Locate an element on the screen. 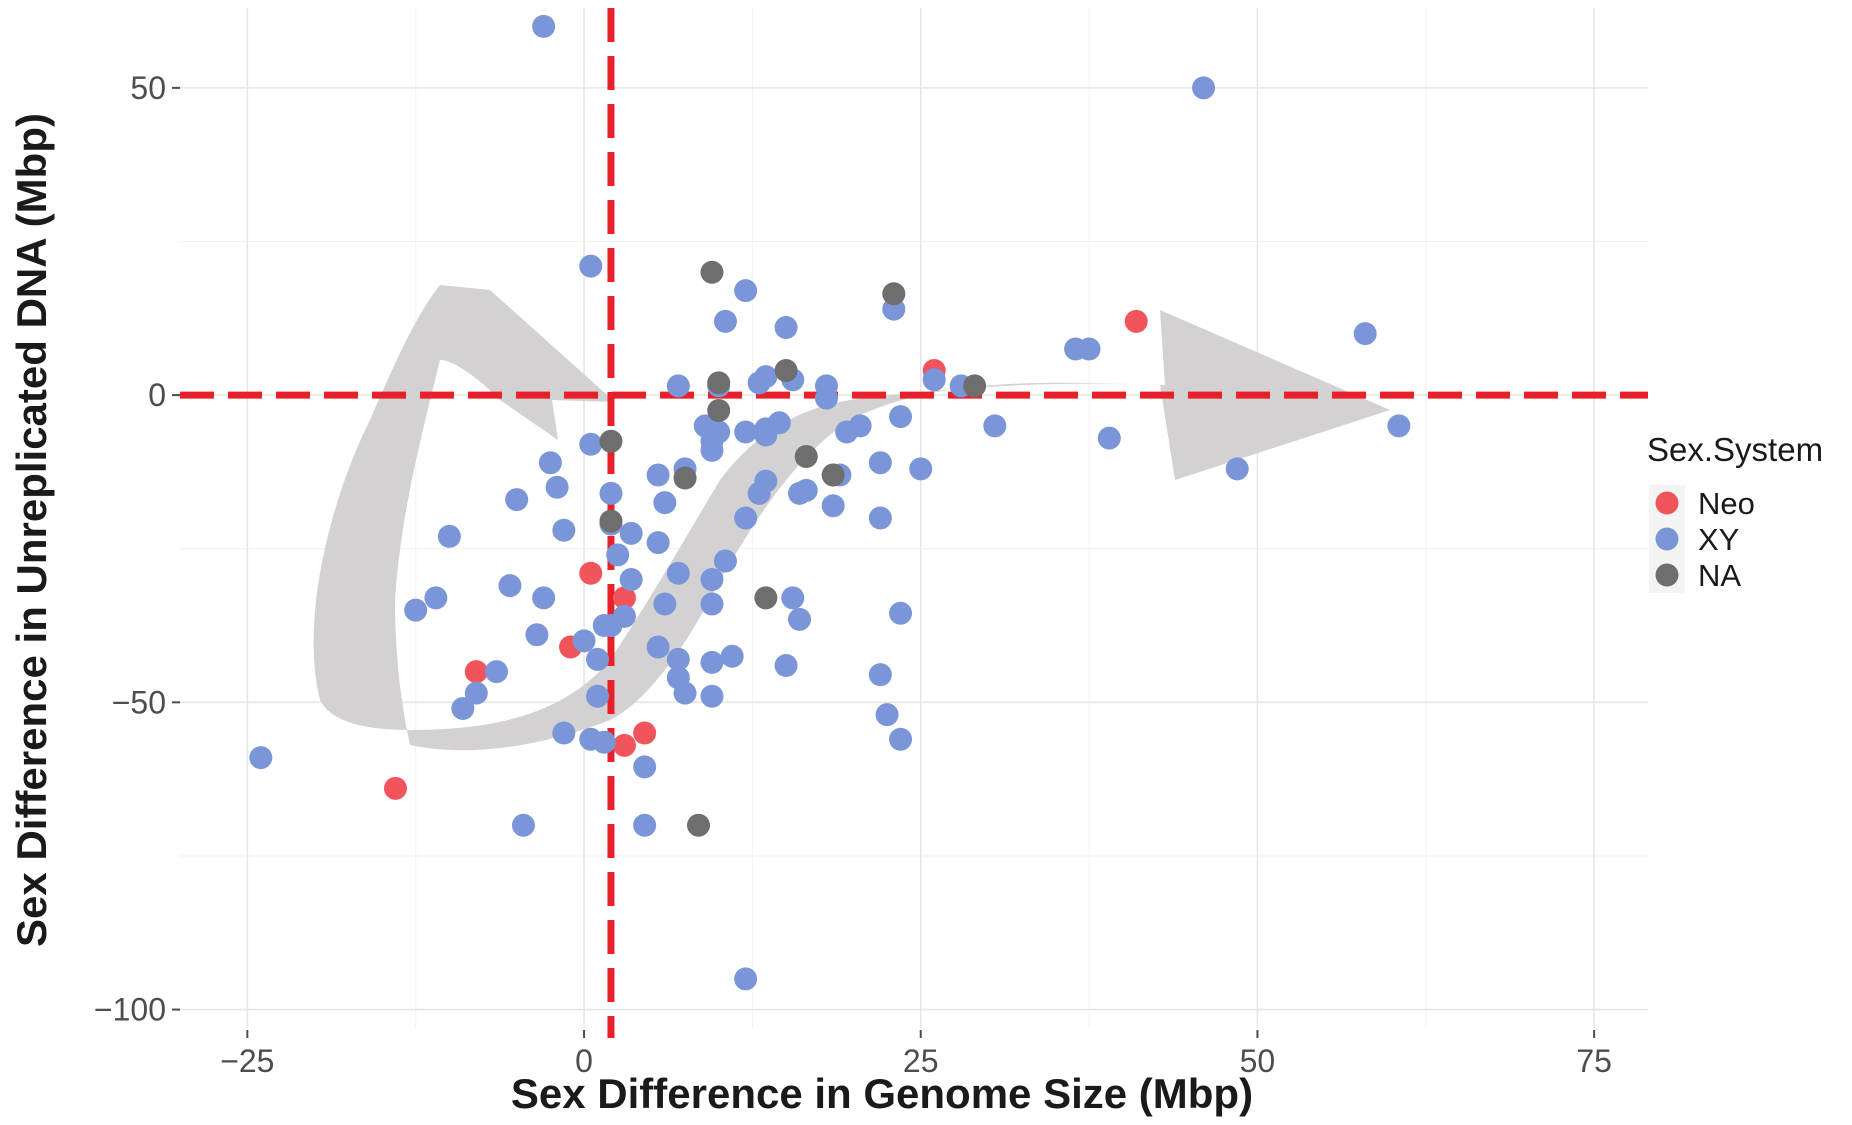  x-tick-label: 50 is located at coordinates (1258, 1061).